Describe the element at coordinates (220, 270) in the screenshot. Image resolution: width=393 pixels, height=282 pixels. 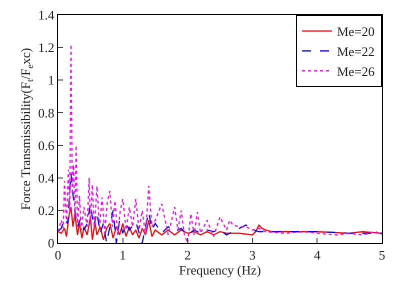
I see `x-axis-title: Frequency (Hz)` at that location.